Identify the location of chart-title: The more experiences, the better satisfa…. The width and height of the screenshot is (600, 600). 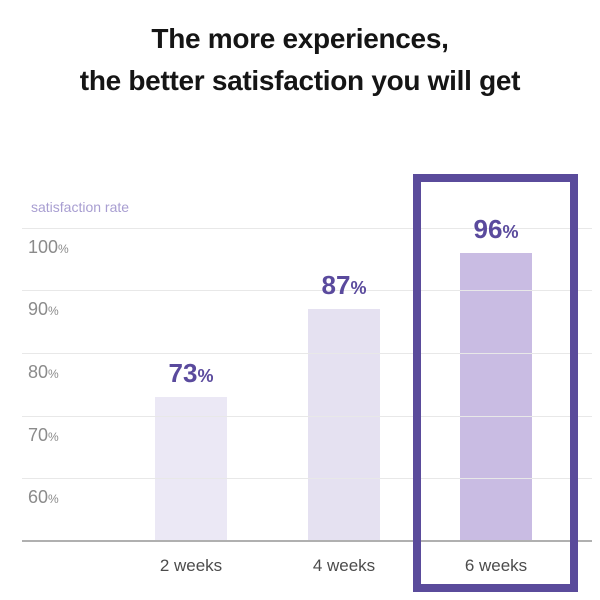
(300, 60).